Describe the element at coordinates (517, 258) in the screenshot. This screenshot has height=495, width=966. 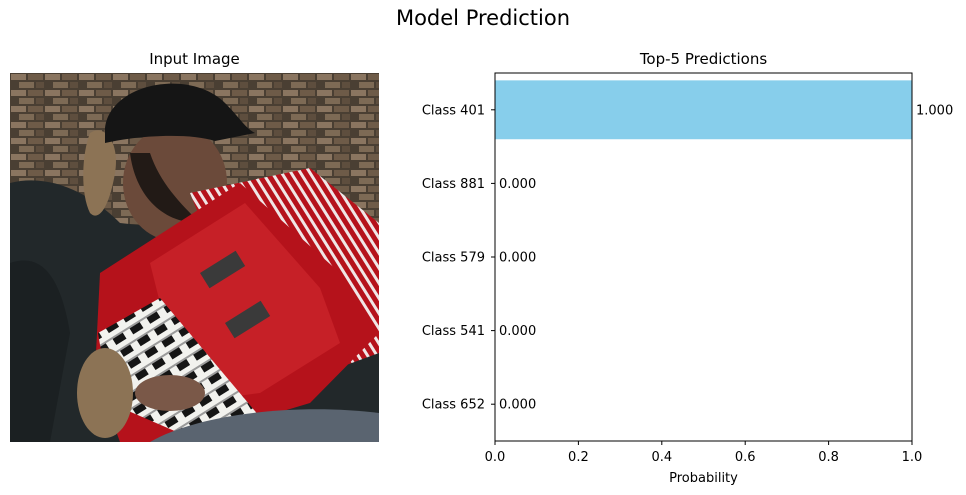
I see `data-label-3: 0.000` at that location.